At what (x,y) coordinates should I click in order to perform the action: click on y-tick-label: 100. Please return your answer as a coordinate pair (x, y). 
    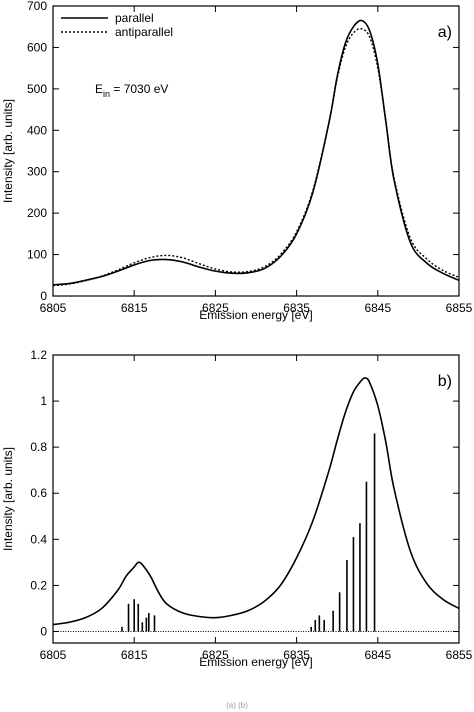
    Looking at the image, I should click on (37, 255).